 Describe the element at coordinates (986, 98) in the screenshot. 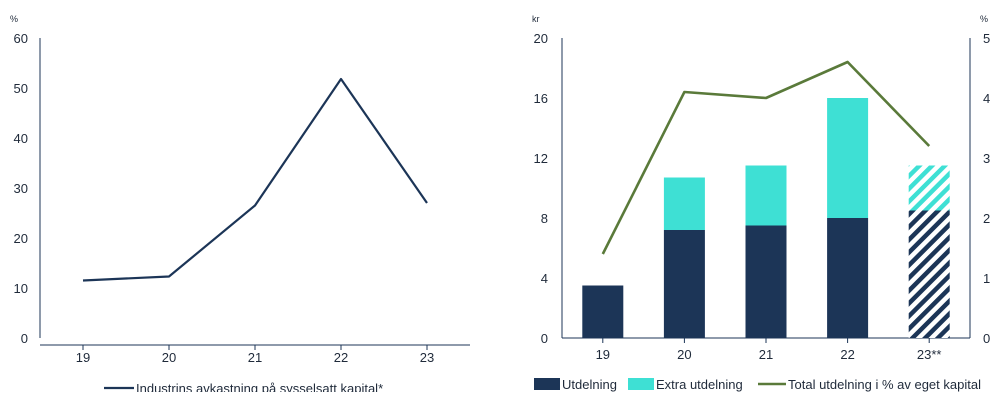

I see `right-y2-tick-label: 4` at that location.